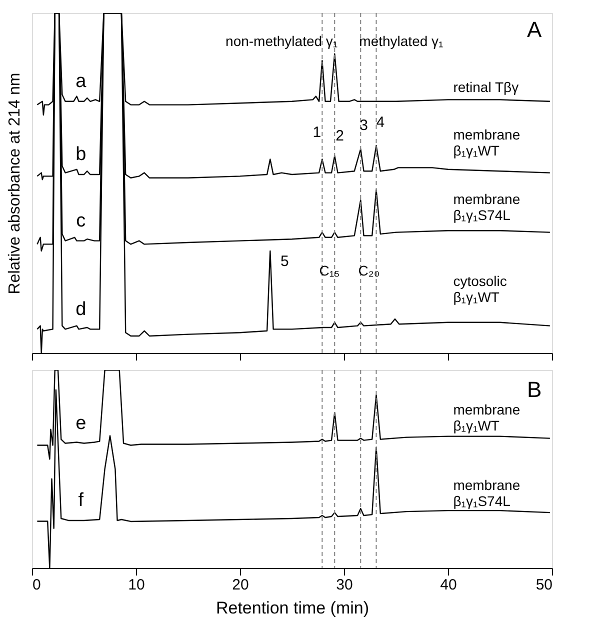 Image resolution: width=601 pixels, height=631 pixels. I want to click on annotation: 1, so click(317, 132).